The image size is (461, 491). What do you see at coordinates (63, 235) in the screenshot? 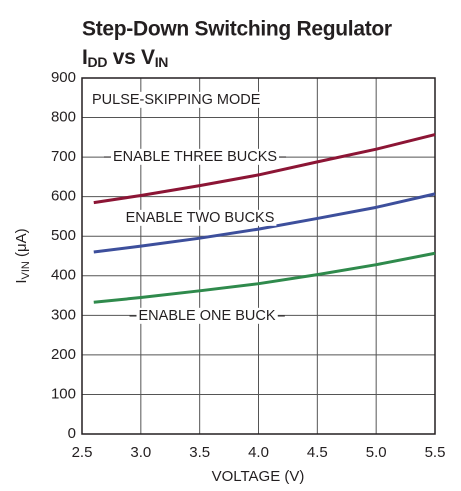
I see `y-tick-label: 500` at bounding box center [63, 235].